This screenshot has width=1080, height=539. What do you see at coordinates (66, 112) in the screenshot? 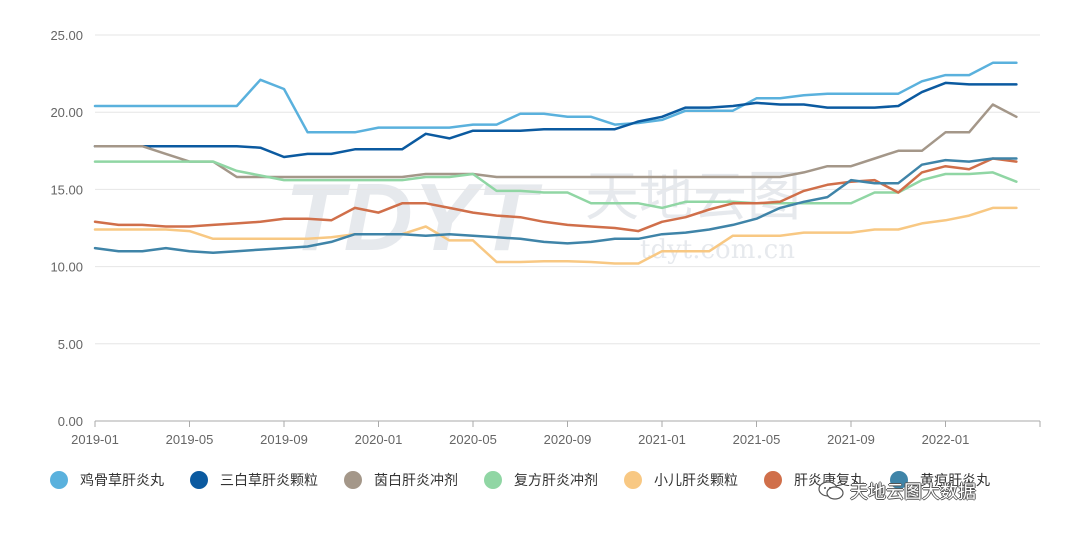
I see `y-tick-label: 20.00` at bounding box center [66, 112].